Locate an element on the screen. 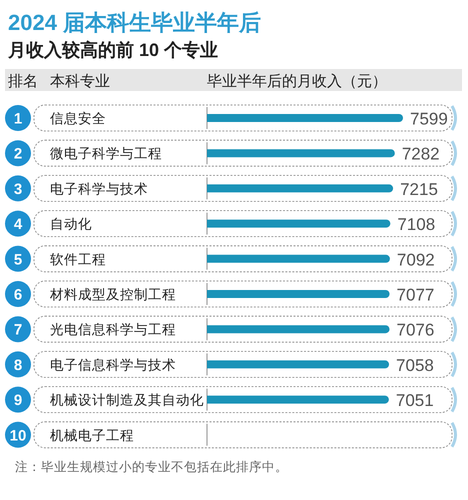 The width and height of the screenshot is (468, 500). data-label: 7599 is located at coordinates (429, 119).